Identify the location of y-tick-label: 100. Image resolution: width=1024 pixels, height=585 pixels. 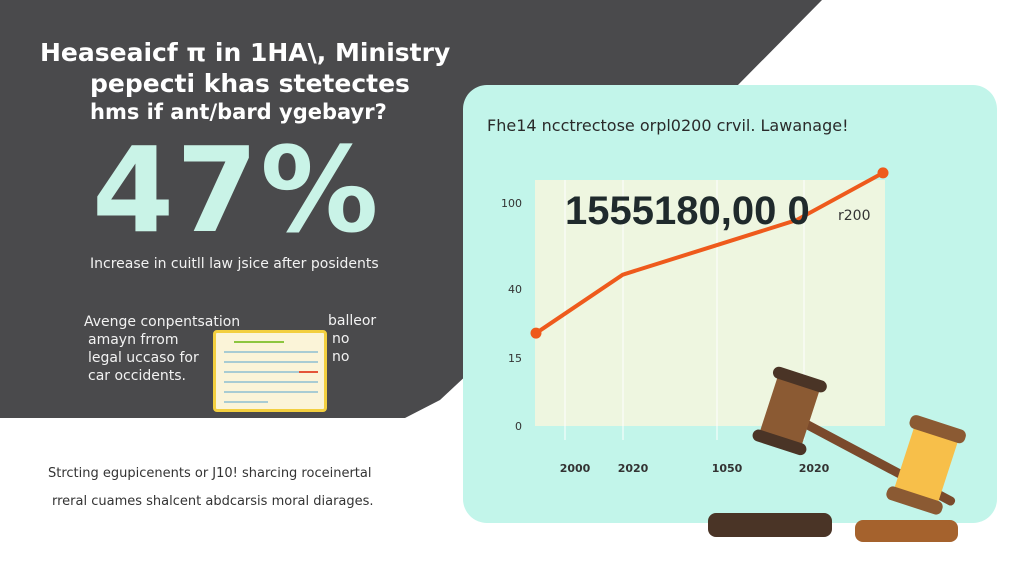
(511, 203).